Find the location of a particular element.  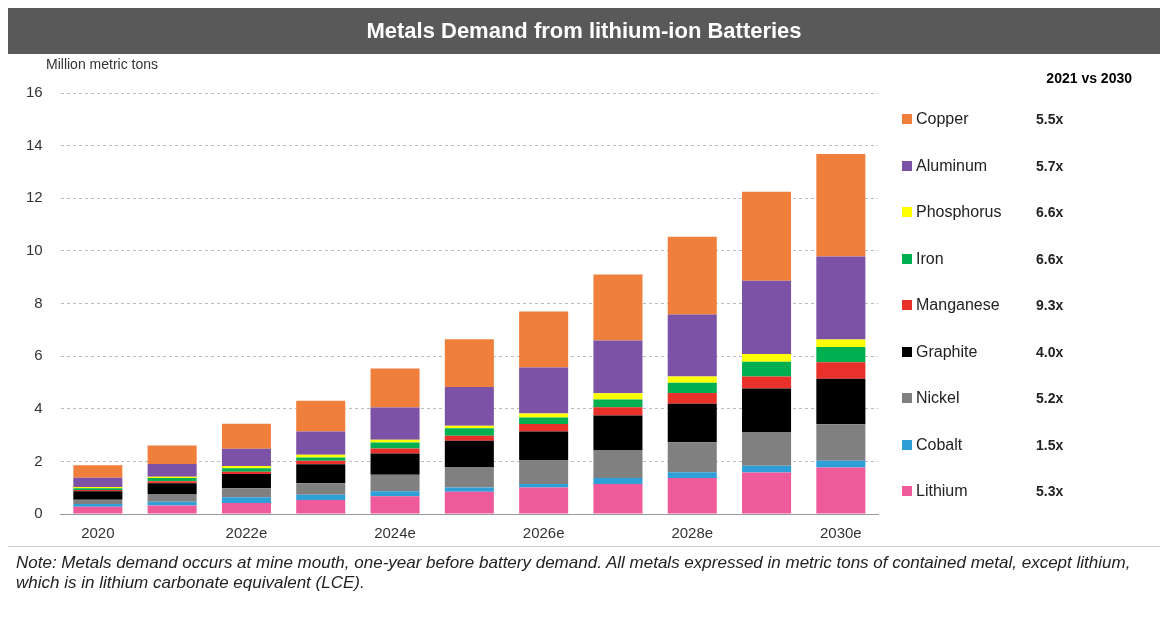

text: 5.5x is located at coordinates (1050, 119).